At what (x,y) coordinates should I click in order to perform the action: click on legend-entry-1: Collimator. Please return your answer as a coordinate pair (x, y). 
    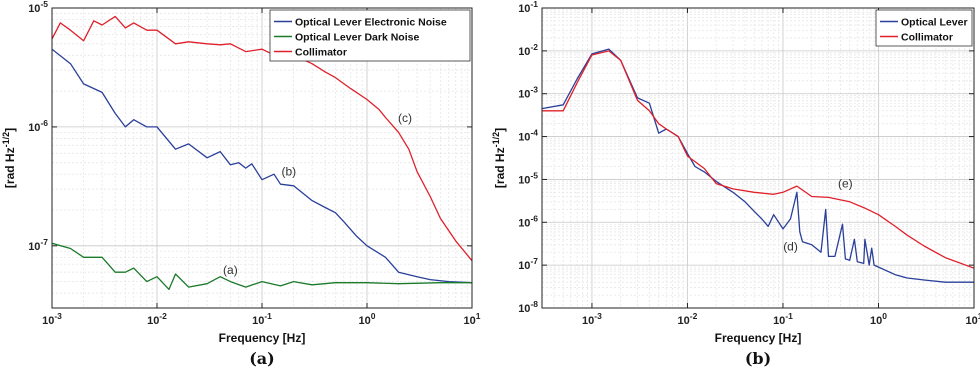
    Looking at the image, I should click on (927, 38).